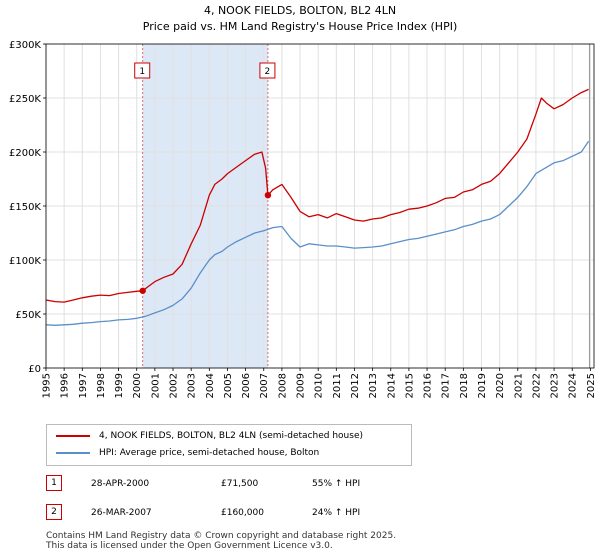  What do you see at coordinates (409, 385) in the screenshot?
I see `x-tick-label: 2015` at bounding box center [409, 385].